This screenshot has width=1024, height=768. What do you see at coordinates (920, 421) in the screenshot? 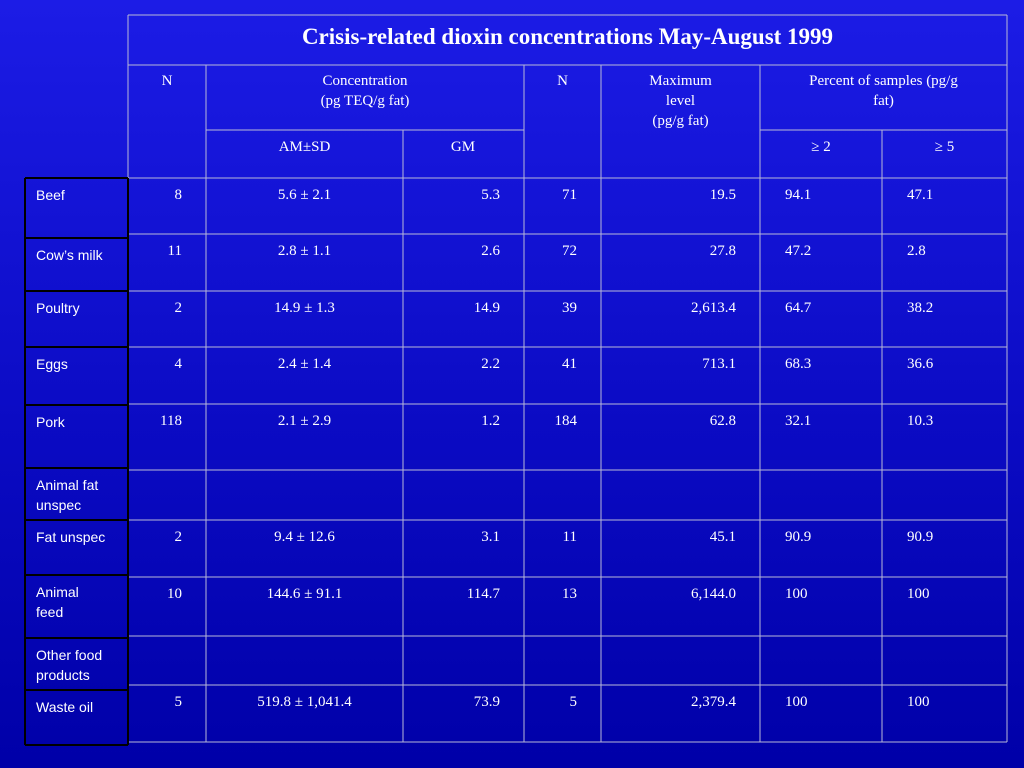
I see `table-cell: 10.3` at bounding box center [920, 421].